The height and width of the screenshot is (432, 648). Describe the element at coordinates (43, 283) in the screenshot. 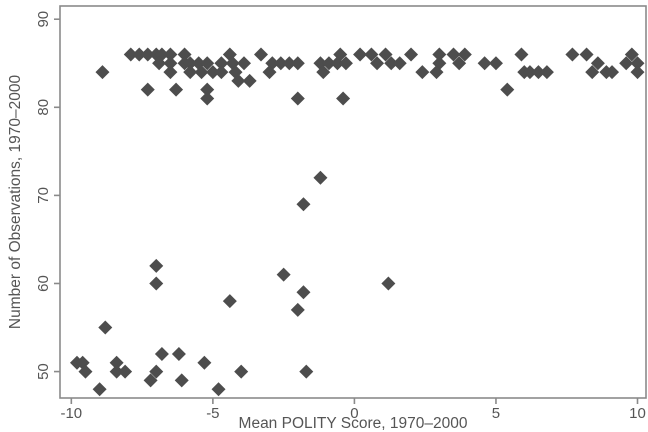

I see `y-tick-label: 60` at that location.